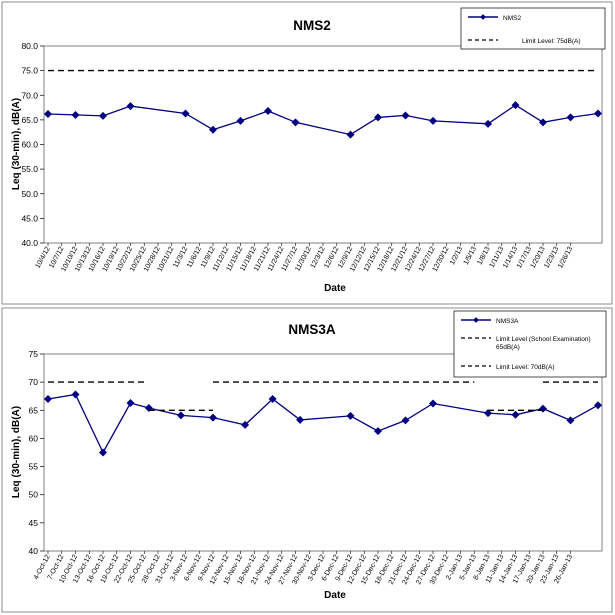 The height and width of the screenshot is (615, 615). I want to click on chart-title: NMS3A, so click(312, 329).